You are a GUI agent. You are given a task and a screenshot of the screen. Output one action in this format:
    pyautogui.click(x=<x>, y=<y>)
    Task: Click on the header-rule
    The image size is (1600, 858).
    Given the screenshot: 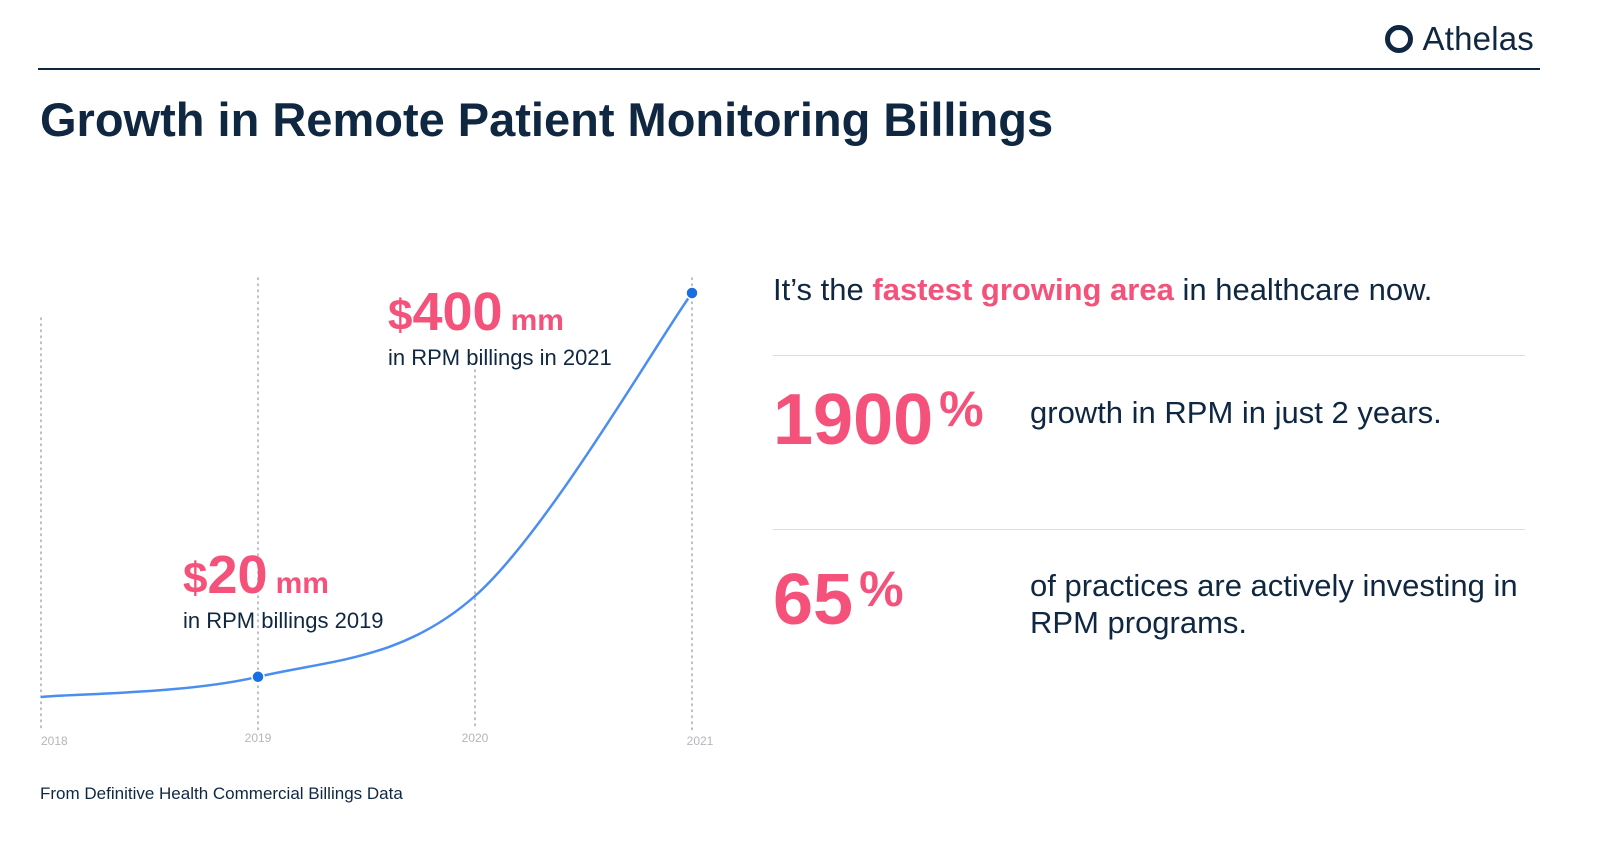 What is the action you would take?
    pyautogui.click(x=789, y=69)
    